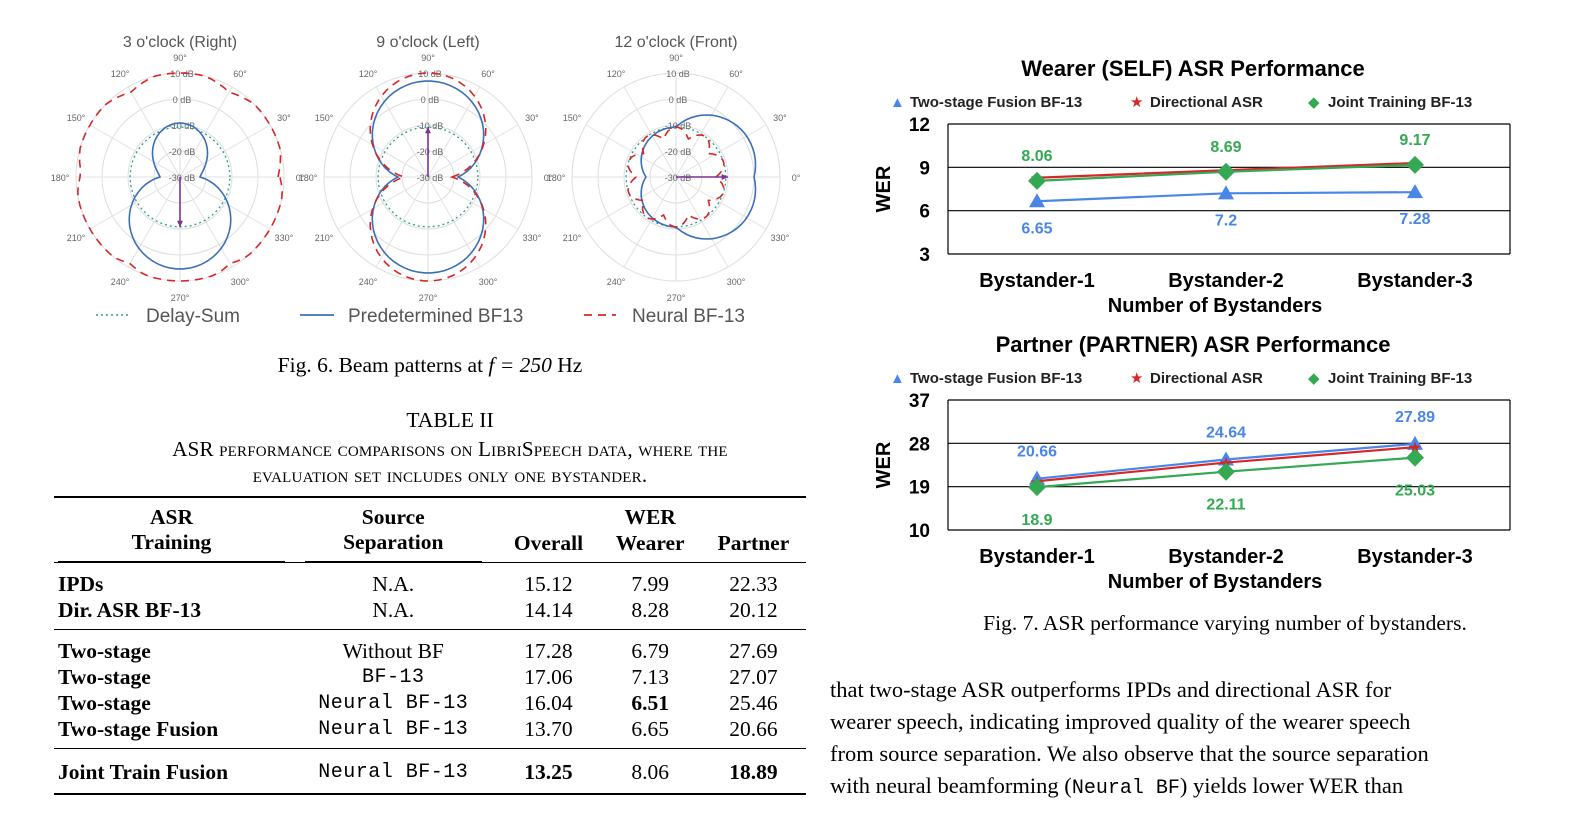  What do you see at coordinates (884, 464) in the screenshot?
I see `y-axis-label: WER` at bounding box center [884, 464].